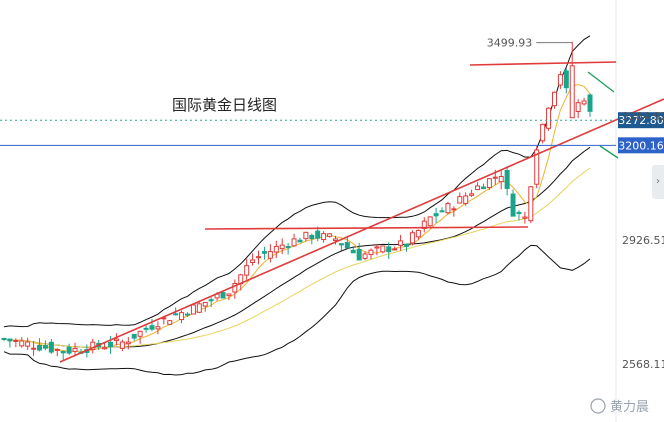  I want to click on watermark-label: 黄力晨, so click(629, 407).